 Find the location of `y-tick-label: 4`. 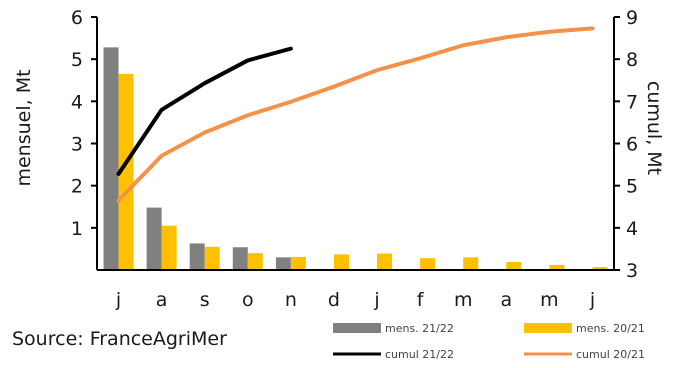

y-tick-label: 4 is located at coordinates (77, 102).